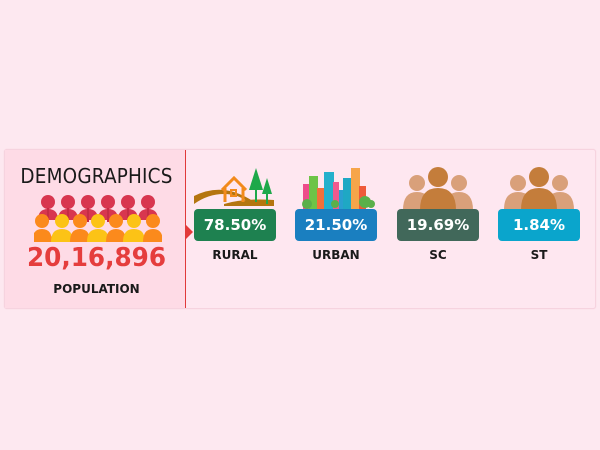 This screenshot has height=450, width=600. What do you see at coordinates (96, 176) in the screenshot?
I see `section-title: DEMOGRAPHICS` at bounding box center [96, 176].